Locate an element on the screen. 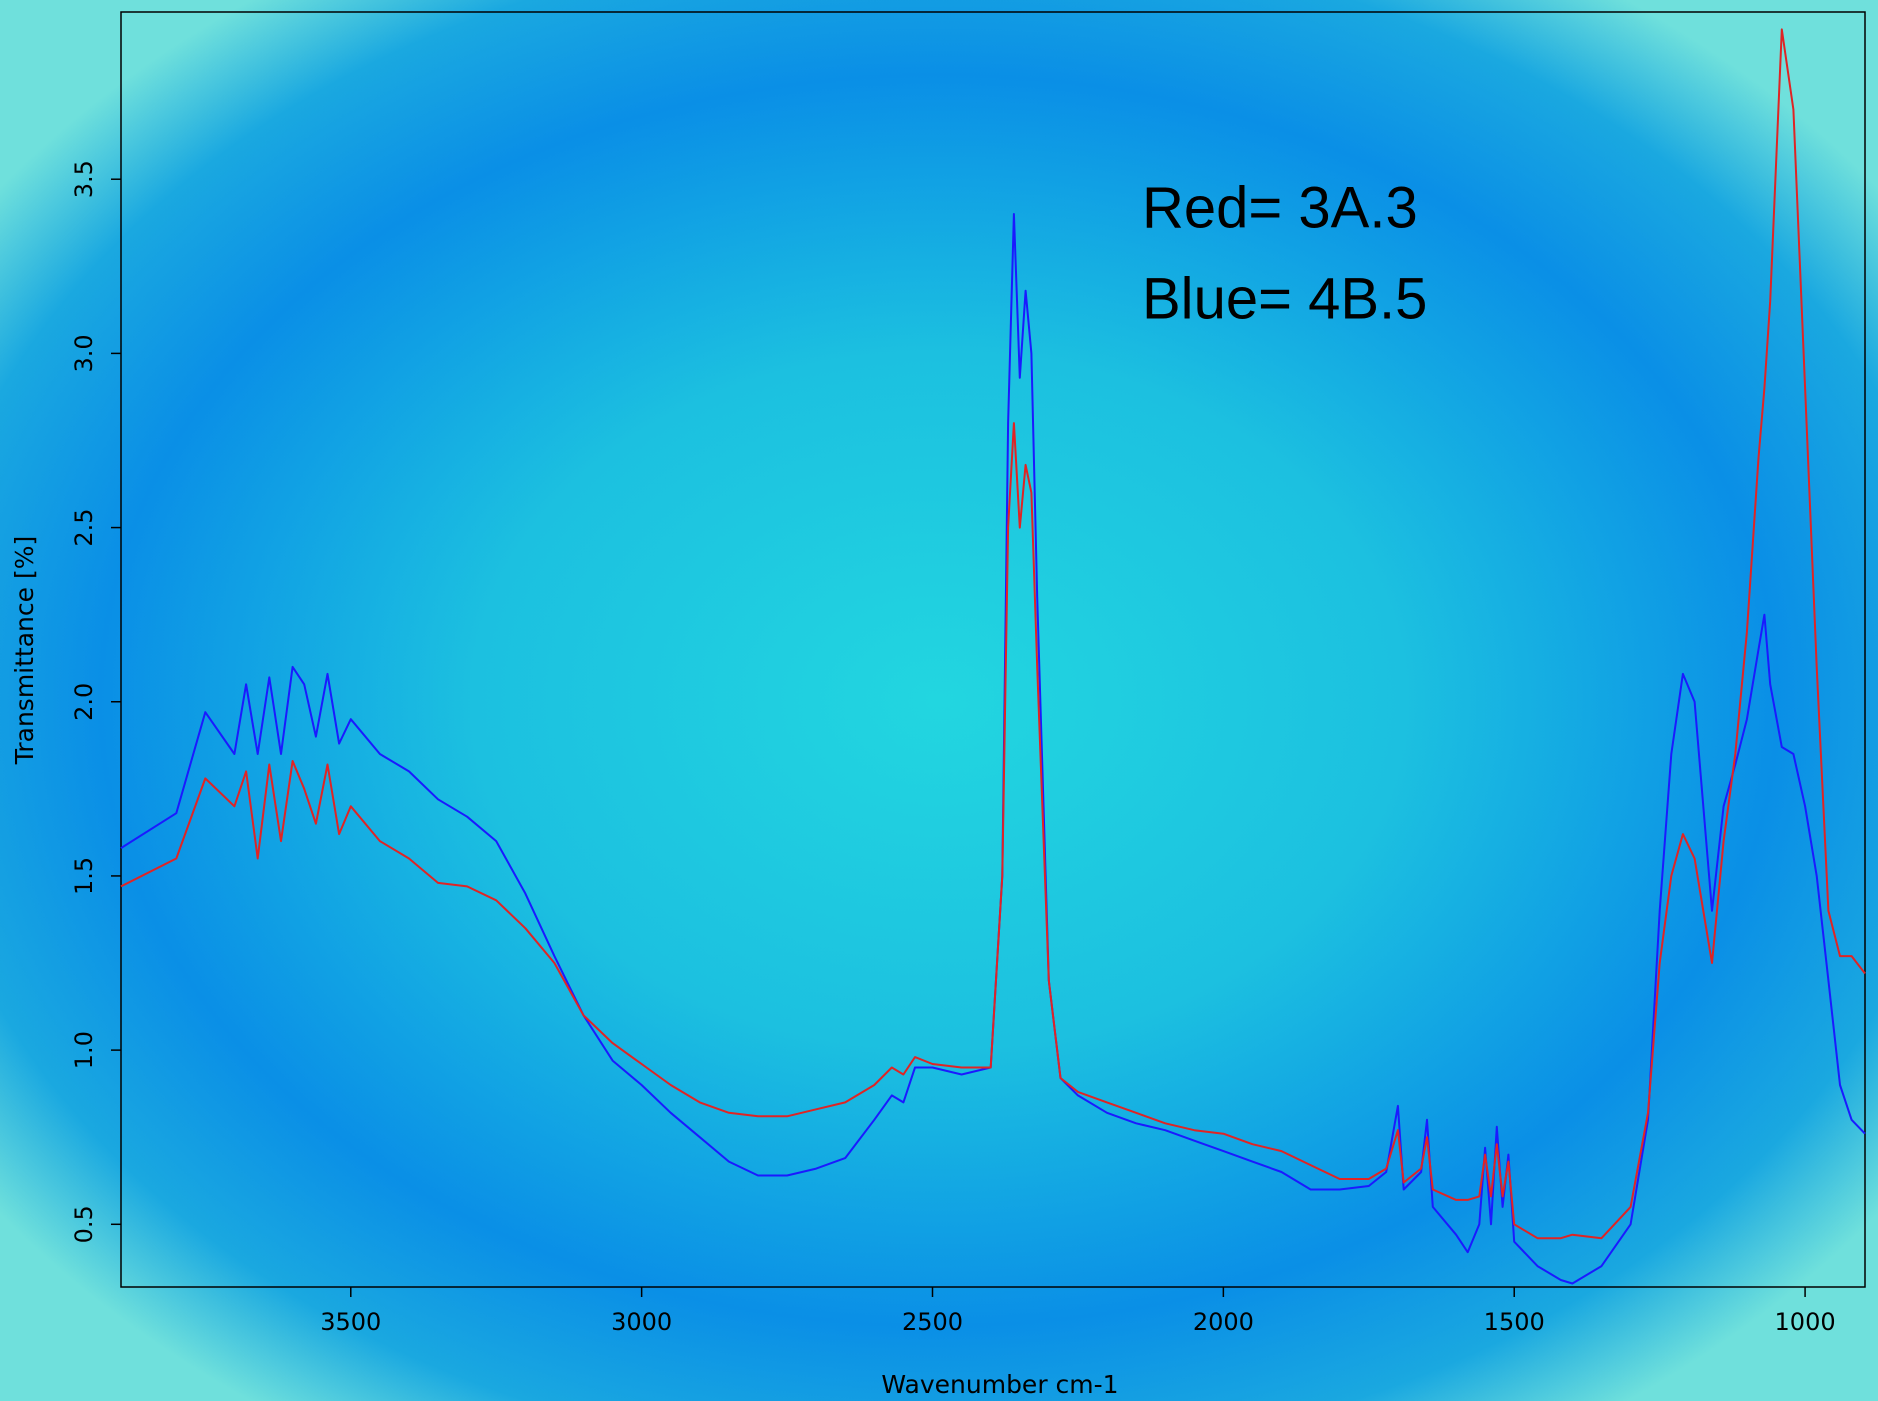 The image size is (1878, 1401). y-tick-label: 2.5 is located at coordinates (84, 527).